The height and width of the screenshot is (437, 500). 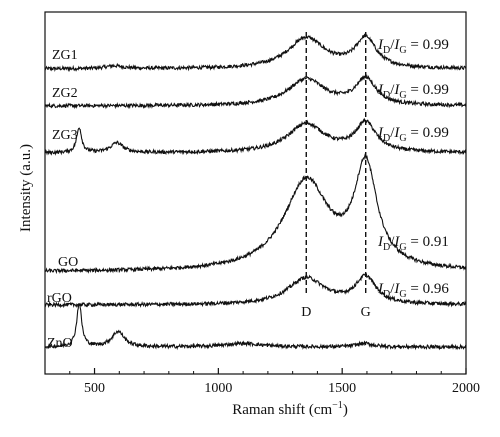 I want to click on spectrum-ZG3, so click(x=255, y=136).